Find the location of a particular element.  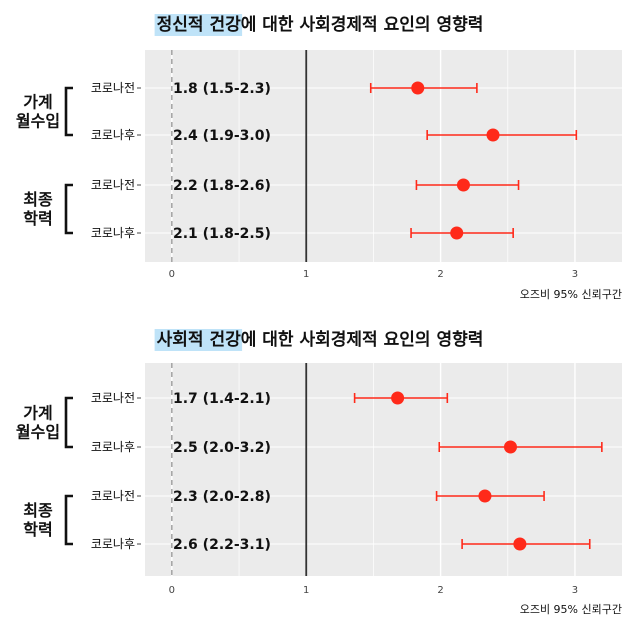

chart-title: 사회적 건강에 대한 사회경제적 요인의 영향력 is located at coordinates (320, 339).